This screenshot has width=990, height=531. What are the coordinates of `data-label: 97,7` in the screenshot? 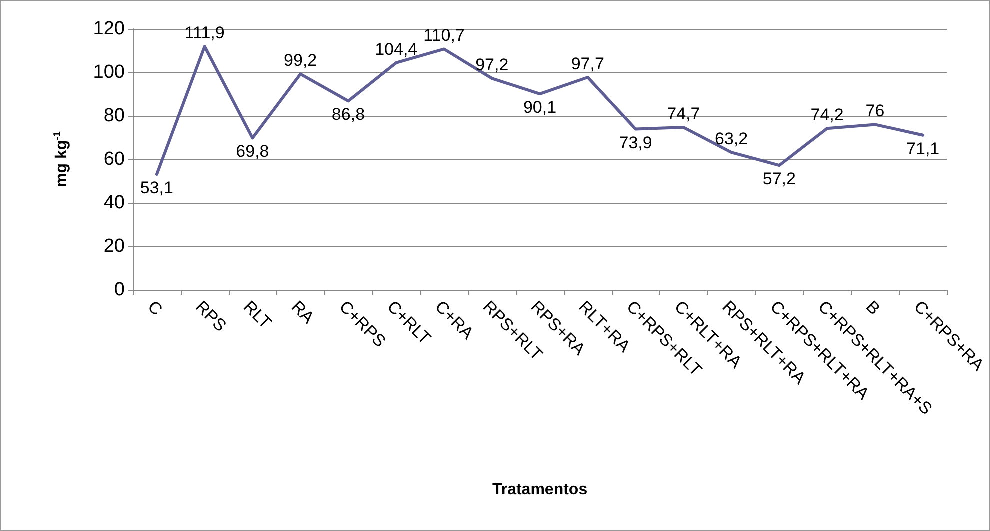 It's located at (587, 64).